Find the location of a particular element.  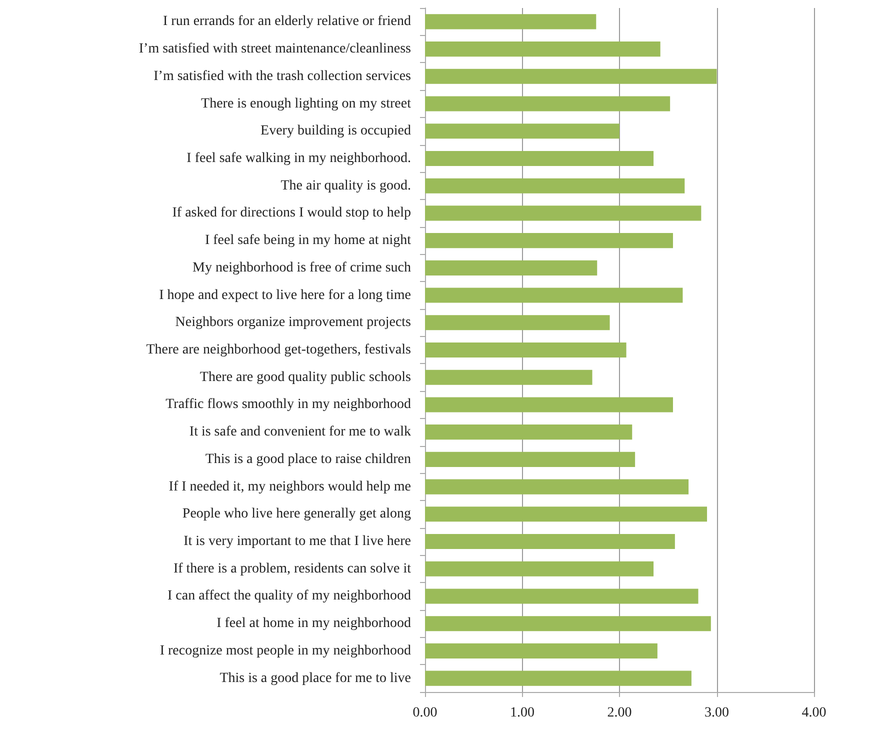

y-tick-label: There are neighborhood get-togethers, festivals is located at coordinates (278, 350).